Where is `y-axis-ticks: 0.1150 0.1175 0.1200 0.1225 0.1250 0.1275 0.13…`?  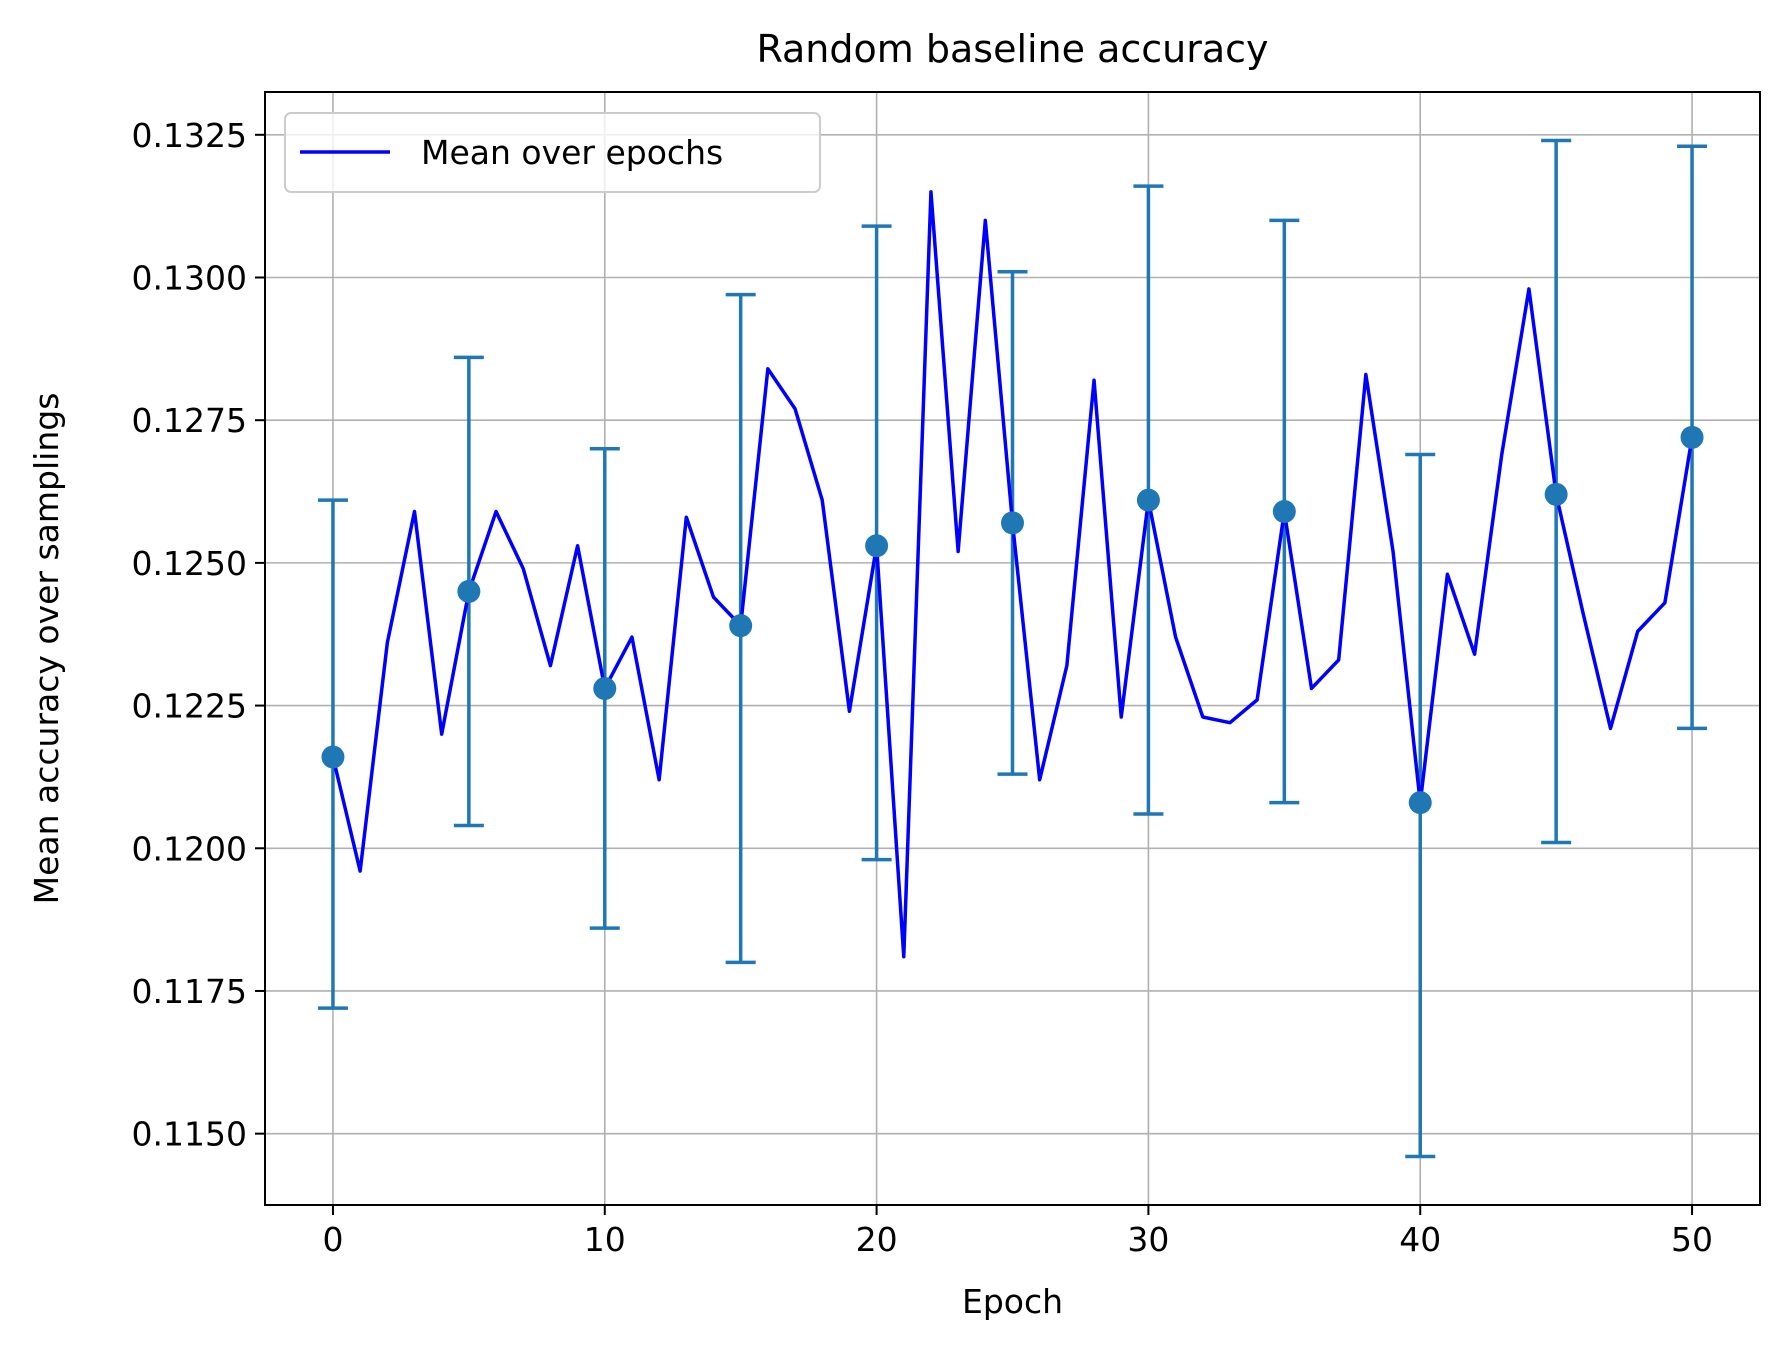 y-axis-ticks: 0.1150 0.1175 0.1200 0.1225 0.1250 0.1275 0.13… is located at coordinates (198, 635).